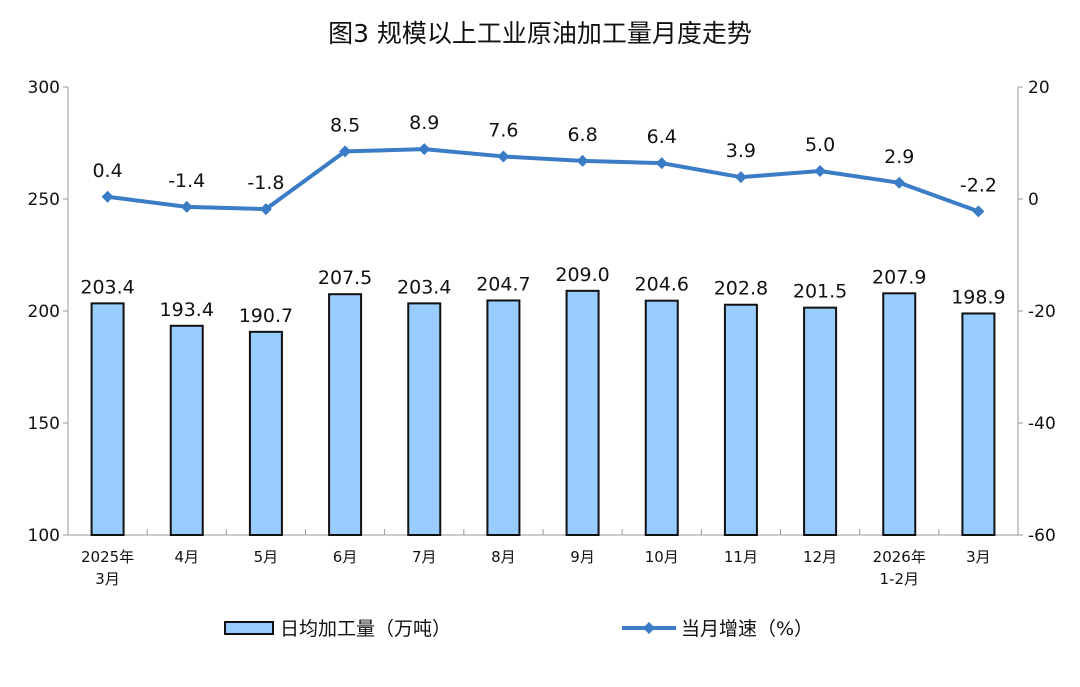  What do you see at coordinates (582, 275) in the screenshot?
I see `bar-value-label: 209.0` at bounding box center [582, 275].